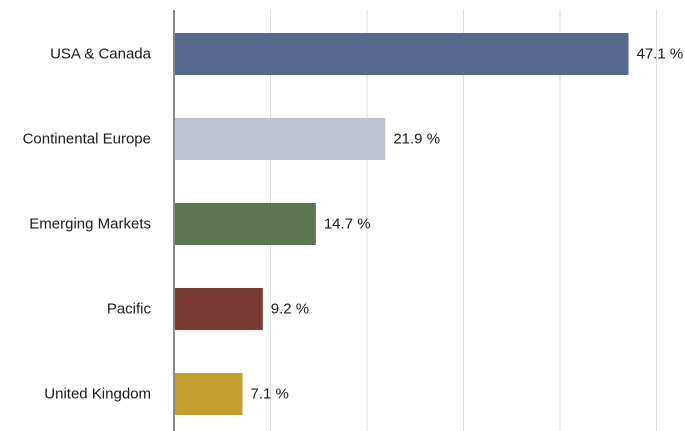 This screenshot has width=685, height=431. Describe the element at coordinates (90, 224) in the screenshot. I see `category-label-emerging-markets: Emerging Markets` at that location.